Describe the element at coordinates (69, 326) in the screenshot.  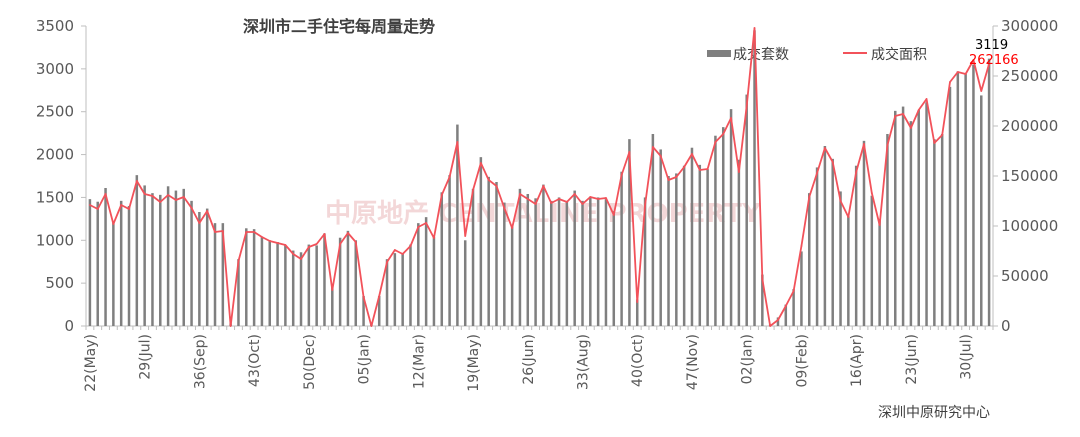
I see `y-left-tick-label: 0` at that location.